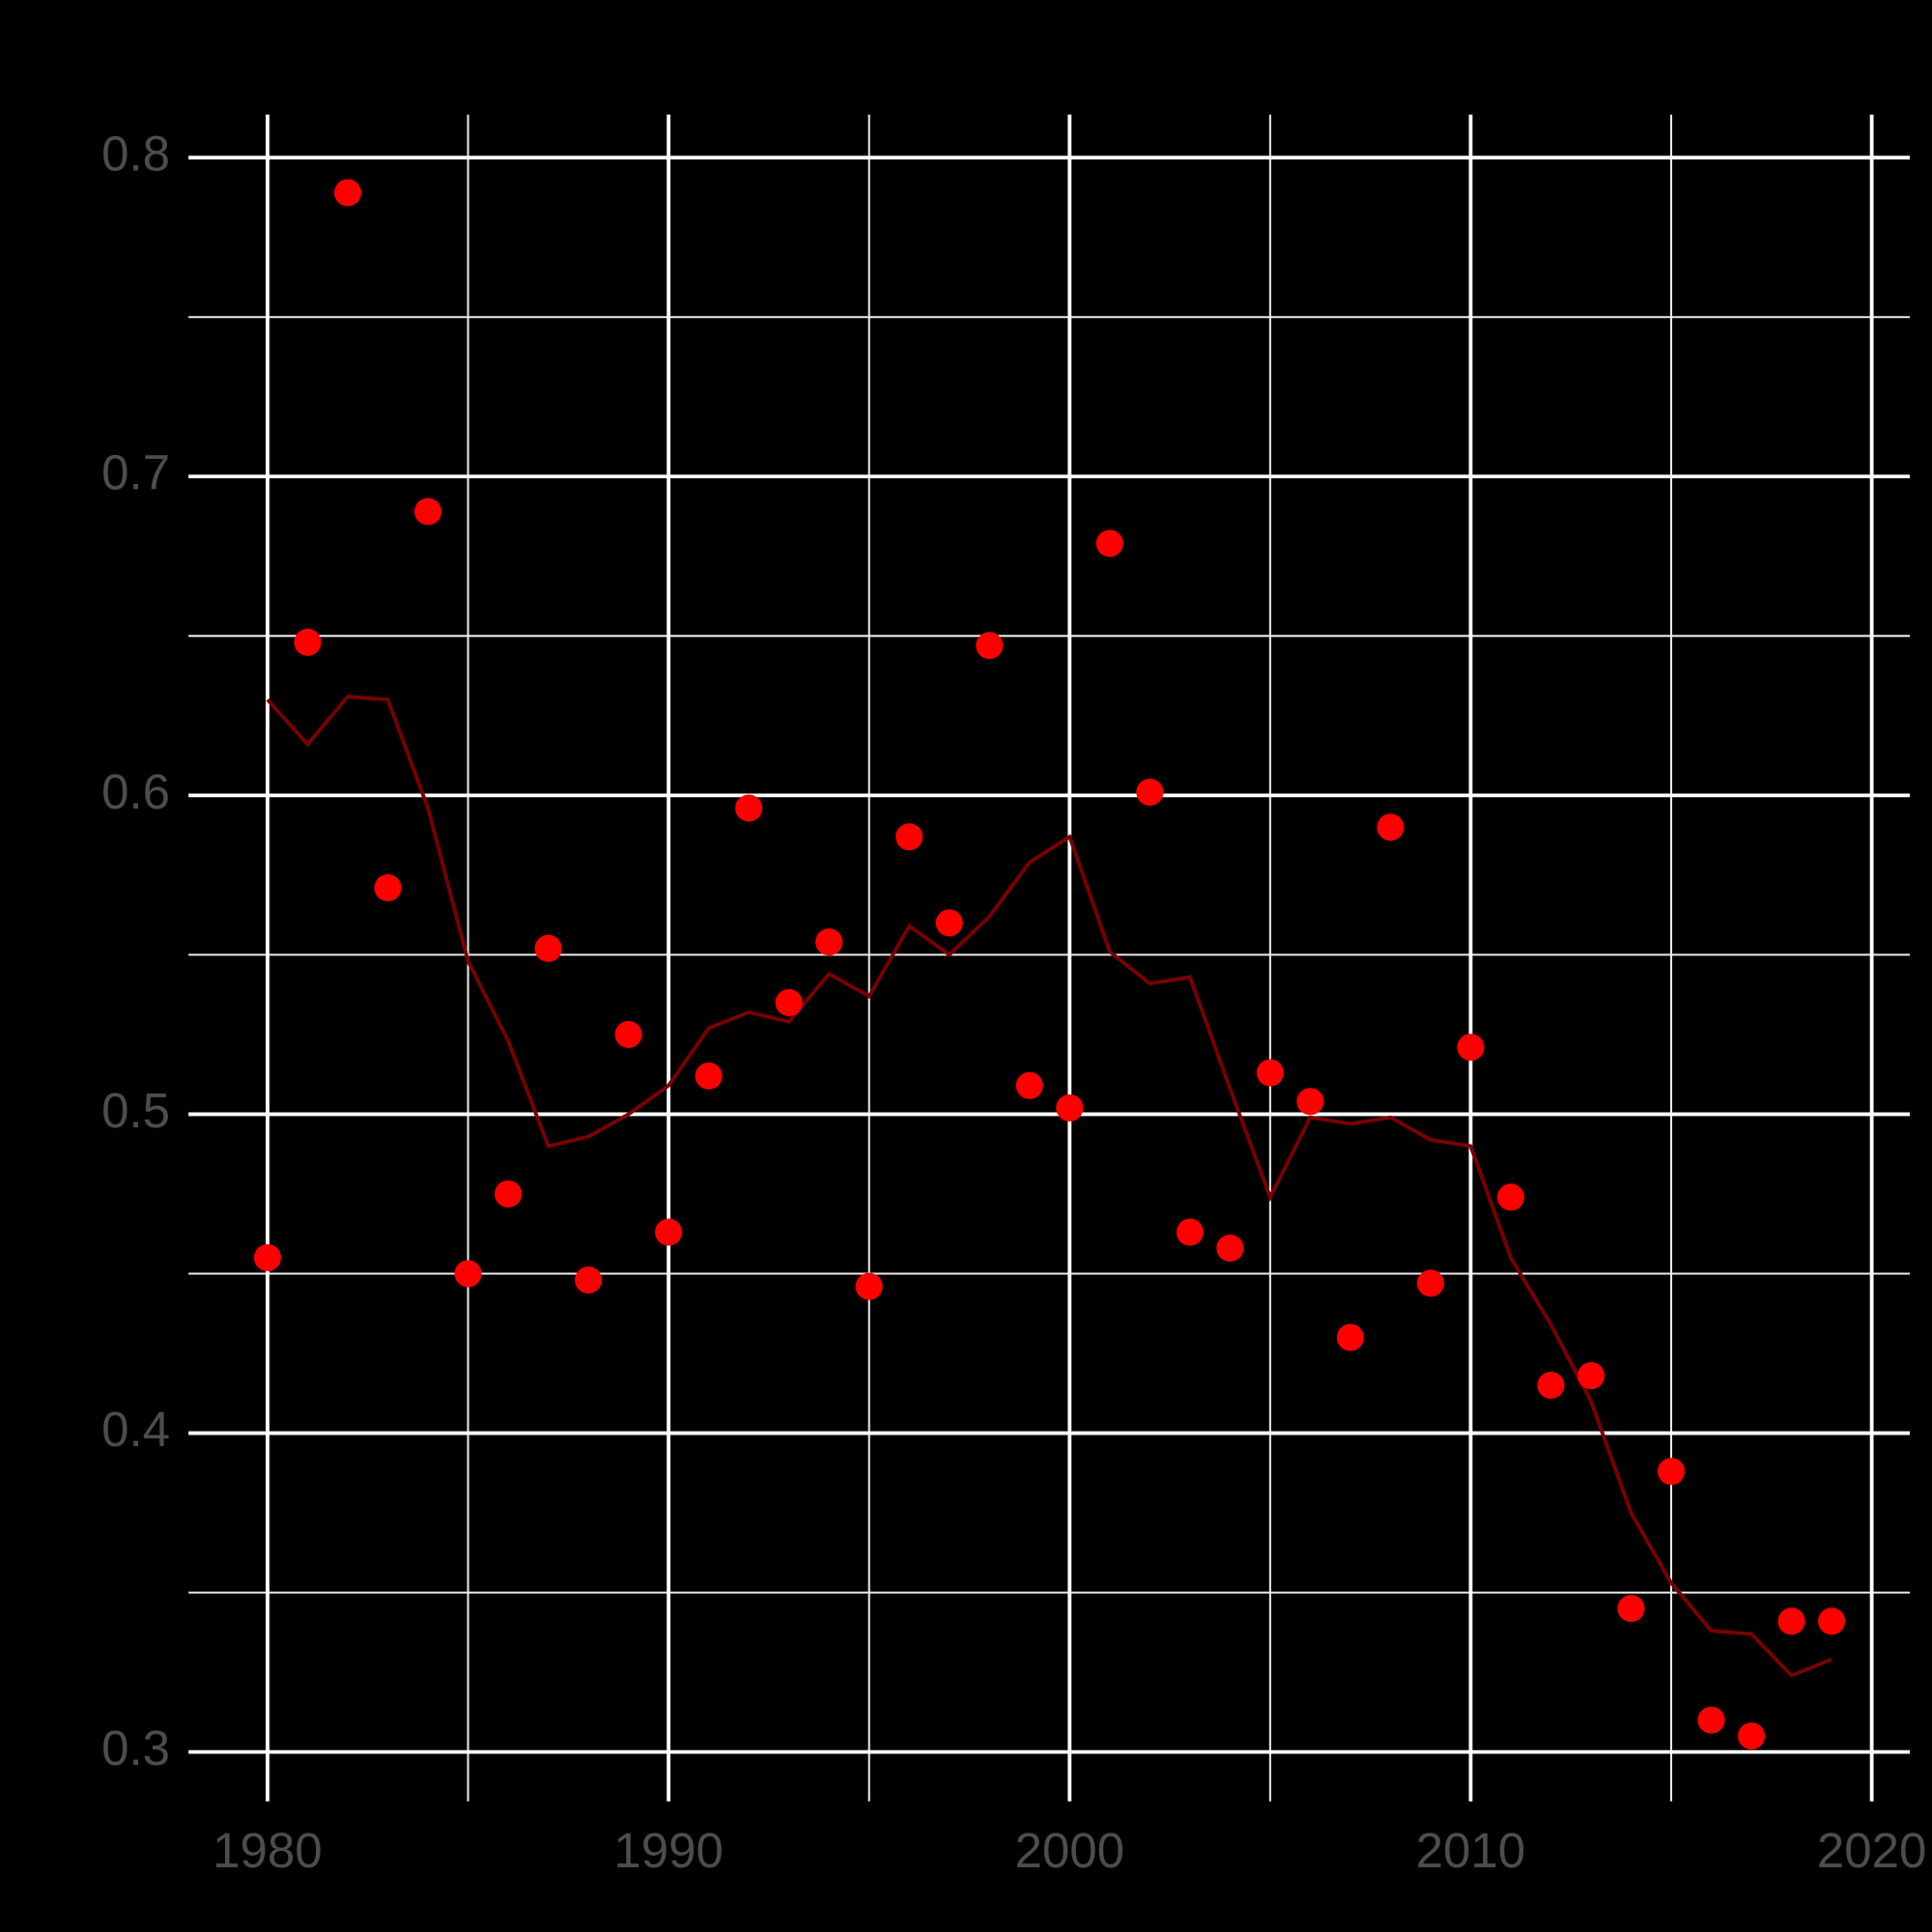 Image resolution: width=1932 pixels, height=1932 pixels. What do you see at coordinates (1872, 1850) in the screenshot?
I see `x-tick-label: 2020` at bounding box center [1872, 1850].